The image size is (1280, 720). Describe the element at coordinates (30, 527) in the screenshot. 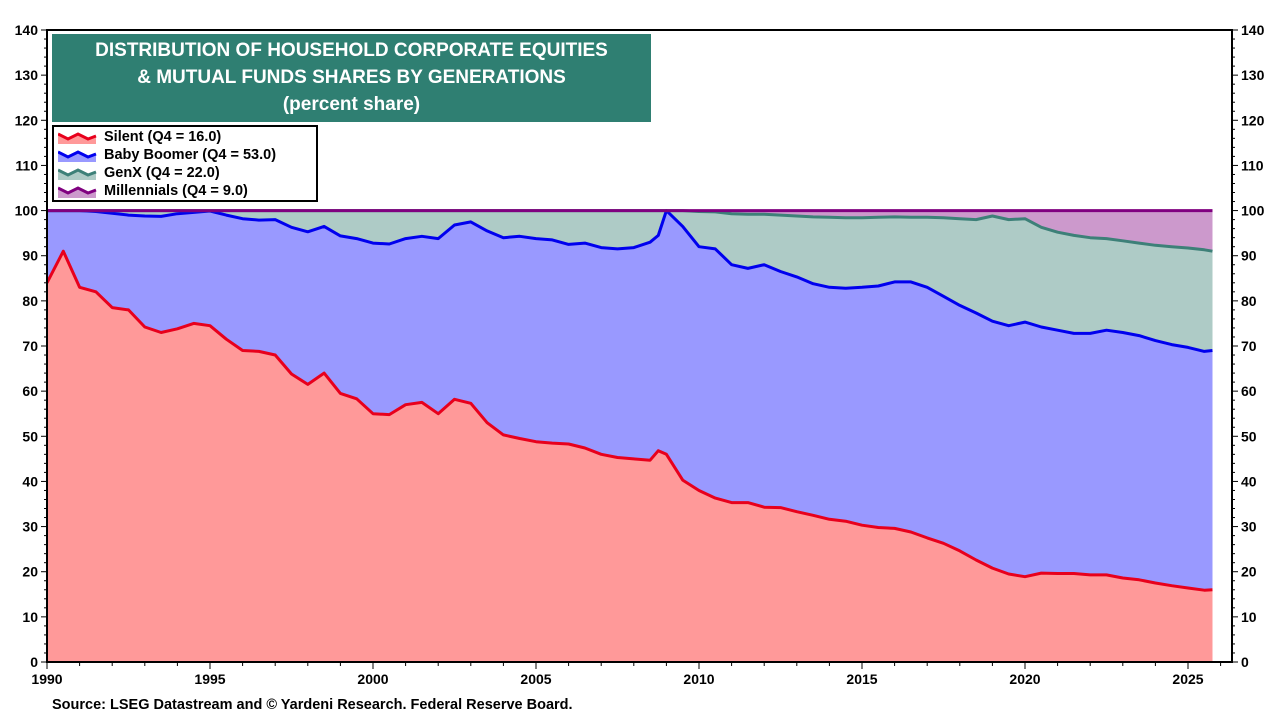

I see `y-tick-label-left: 30` at that location.